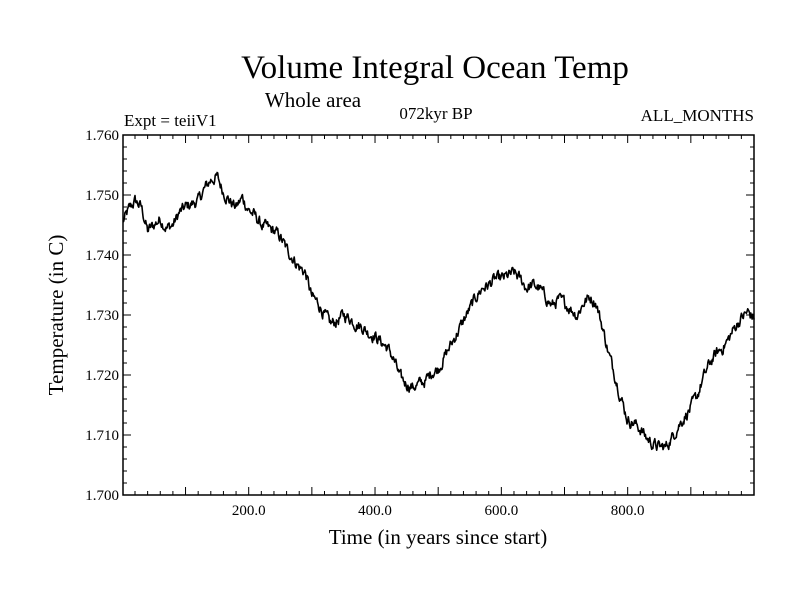 This screenshot has width=800, height=600. What do you see at coordinates (102, 496) in the screenshot?
I see `y-tick-label: 1.700` at bounding box center [102, 496].